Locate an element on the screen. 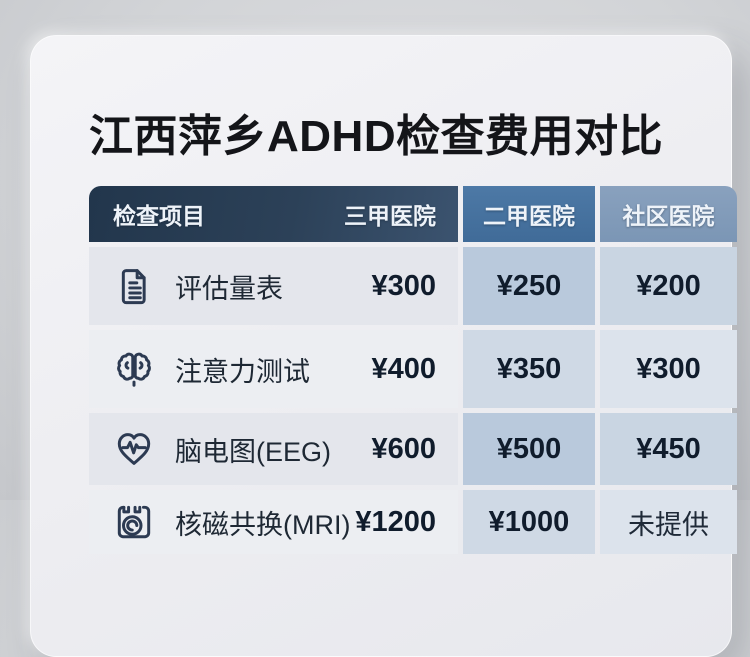 This screenshot has width=750, height=657. tier2-price: ¥1000 is located at coordinates (529, 521).